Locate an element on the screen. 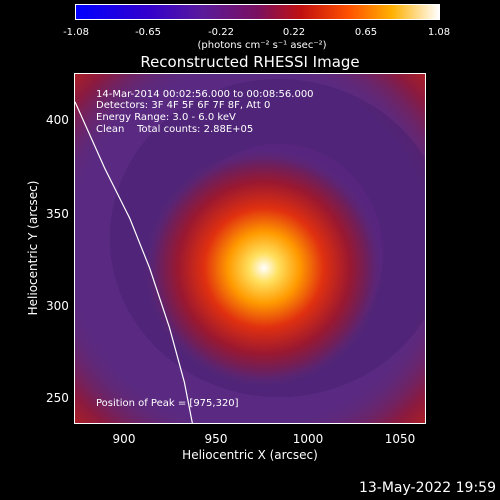 This screenshot has width=500, height=500. y-tick-label: 350 is located at coordinates (57, 214).